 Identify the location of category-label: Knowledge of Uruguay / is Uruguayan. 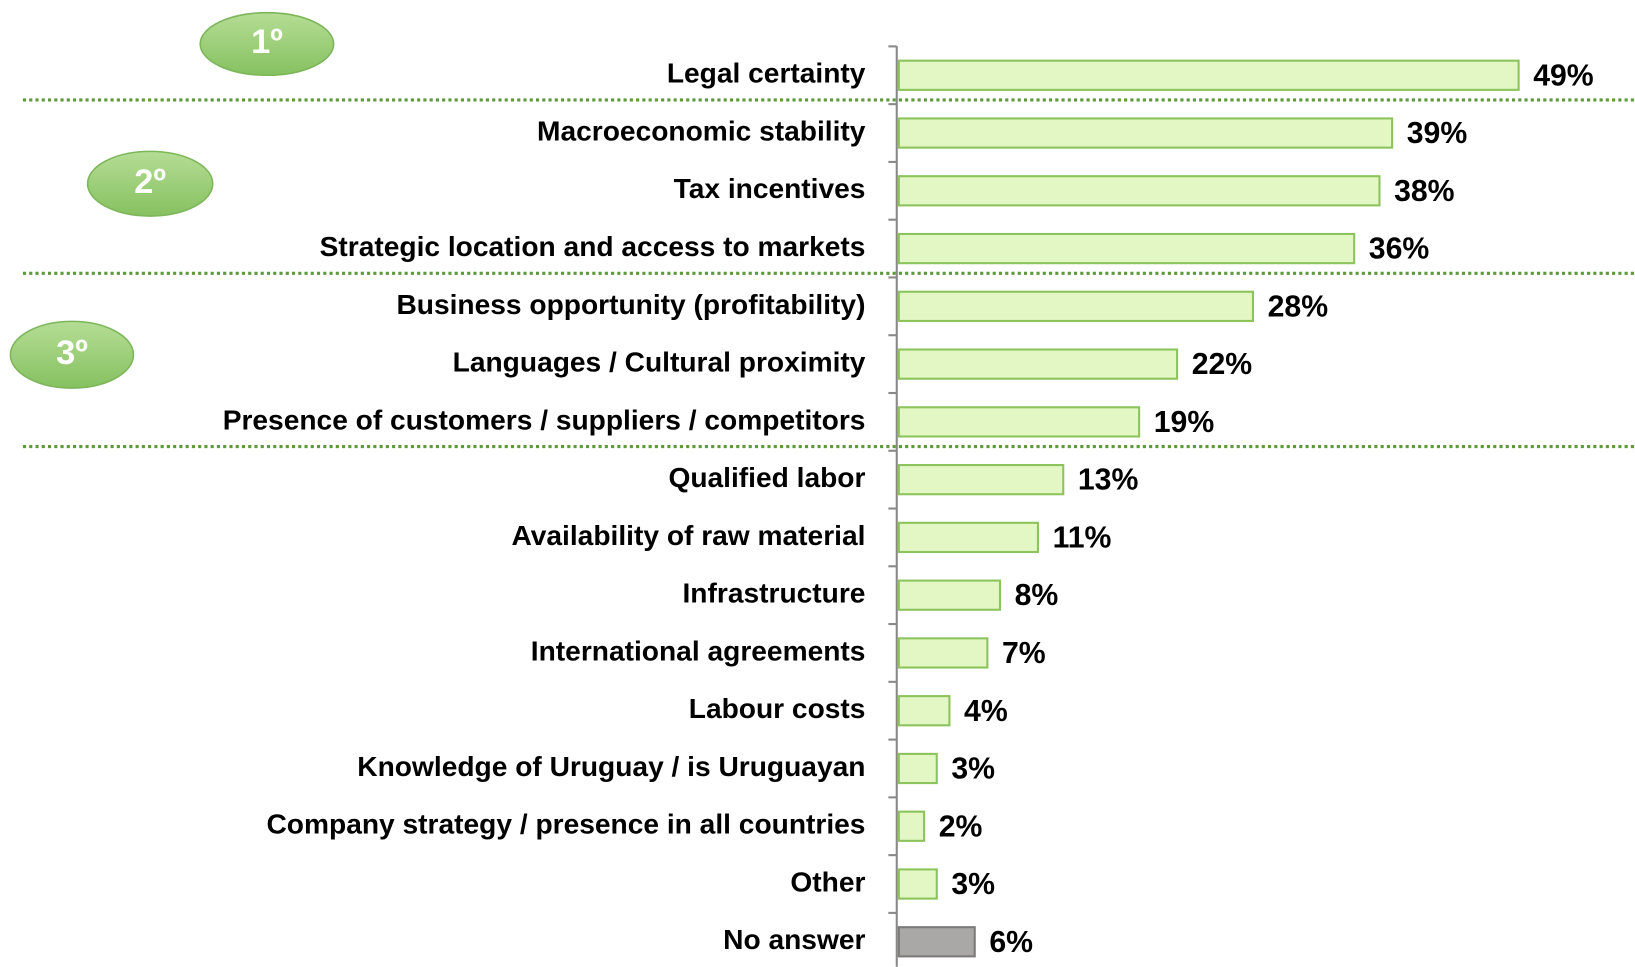
(611, 766).